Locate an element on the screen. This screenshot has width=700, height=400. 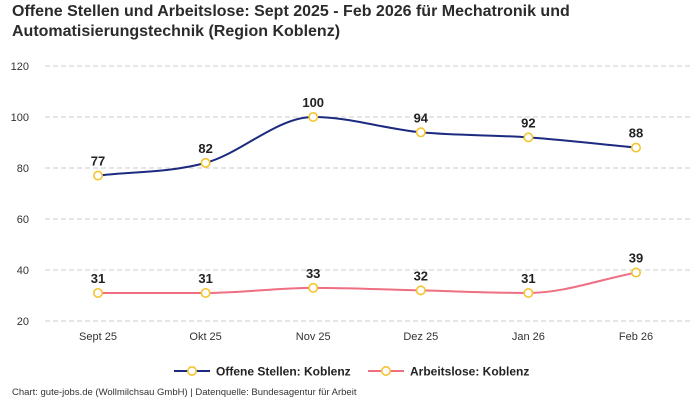
legend-marker-offene-stellen is located at coordinates (192, 370).